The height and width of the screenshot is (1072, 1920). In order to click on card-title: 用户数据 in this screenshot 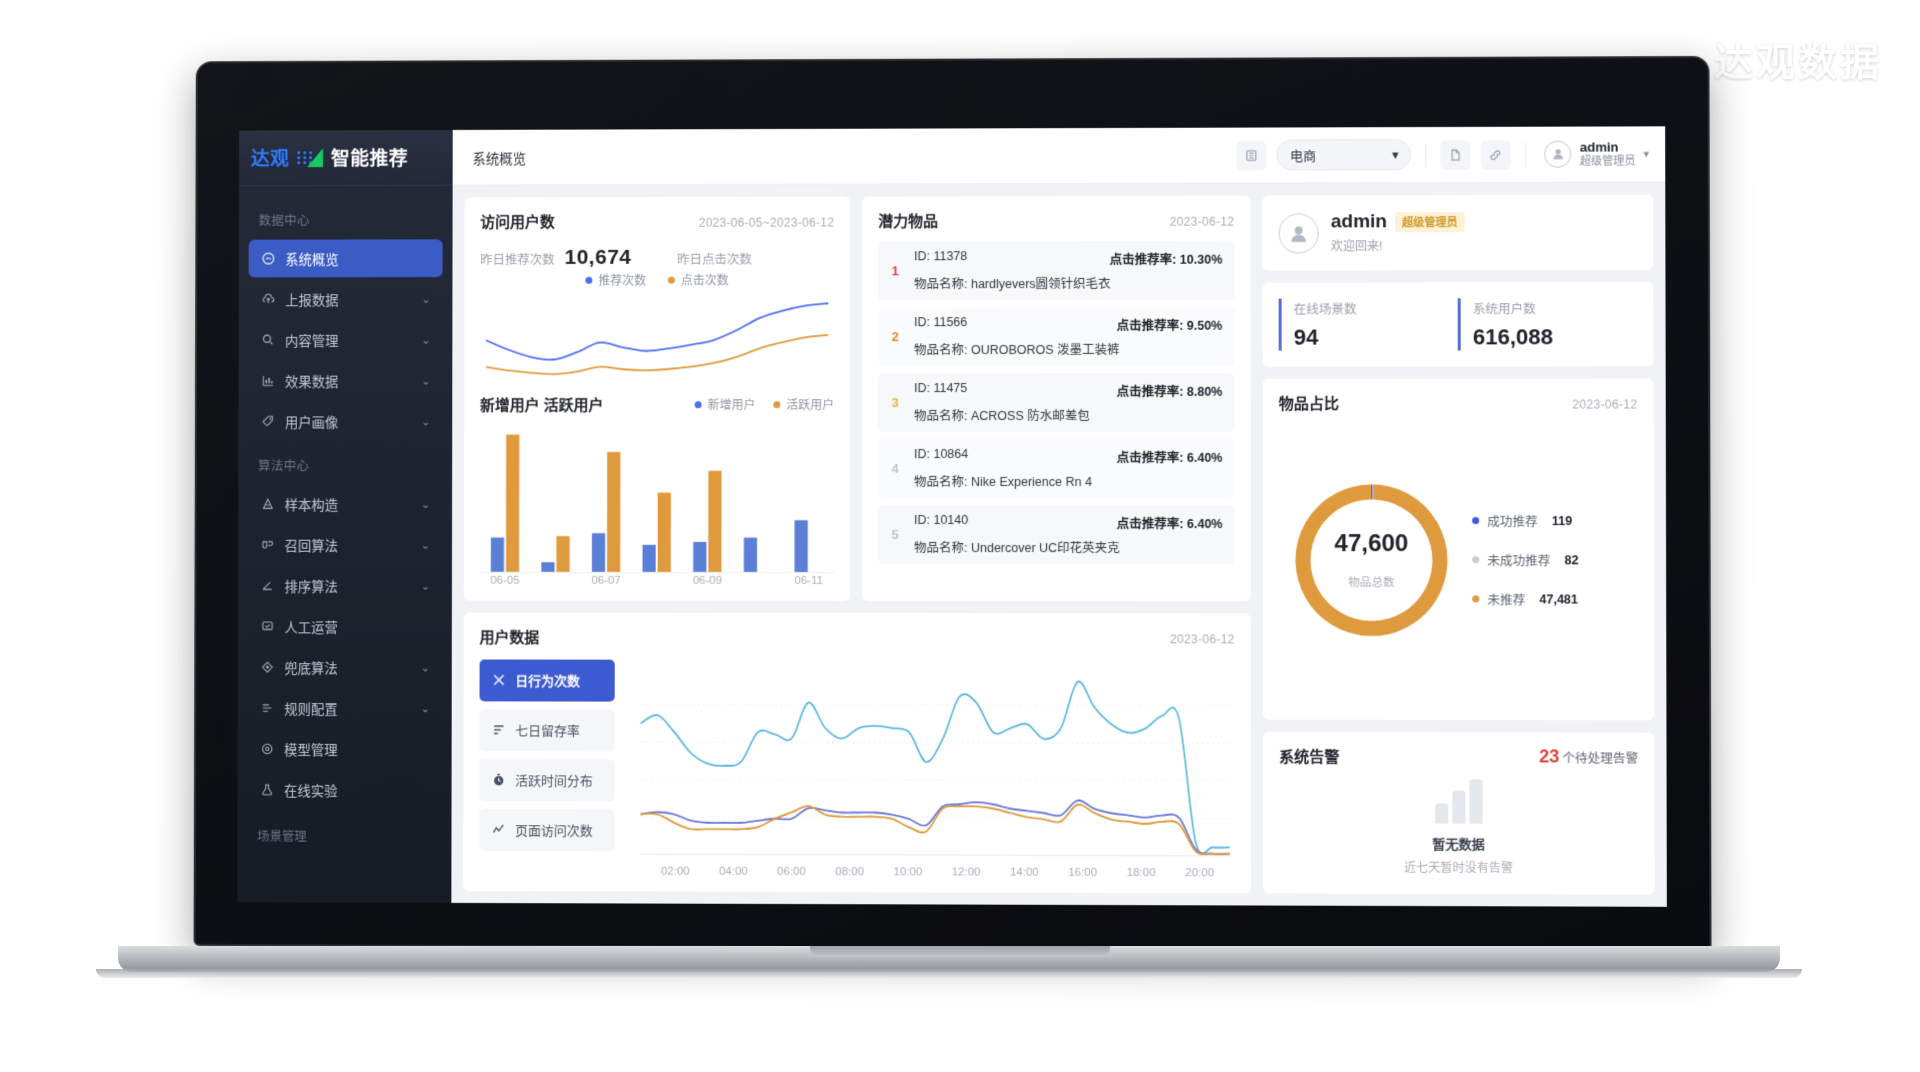, I will do `click(509, 638)`.